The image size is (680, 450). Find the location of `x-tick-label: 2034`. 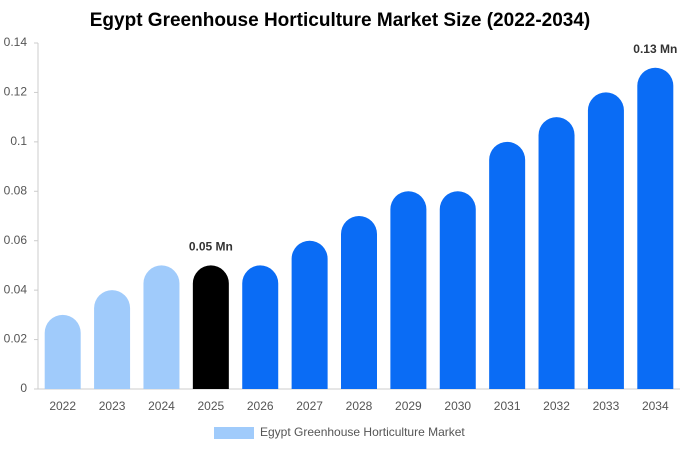

x-tick-label: 2034 is located at coordinates (655, 406).